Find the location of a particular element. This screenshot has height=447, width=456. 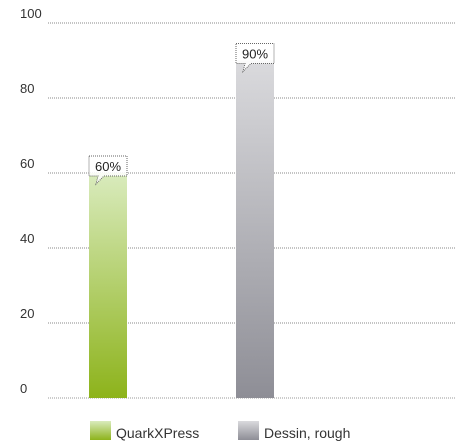

data-label-dessin-rough: 90% is located at coordinates (255, 58).